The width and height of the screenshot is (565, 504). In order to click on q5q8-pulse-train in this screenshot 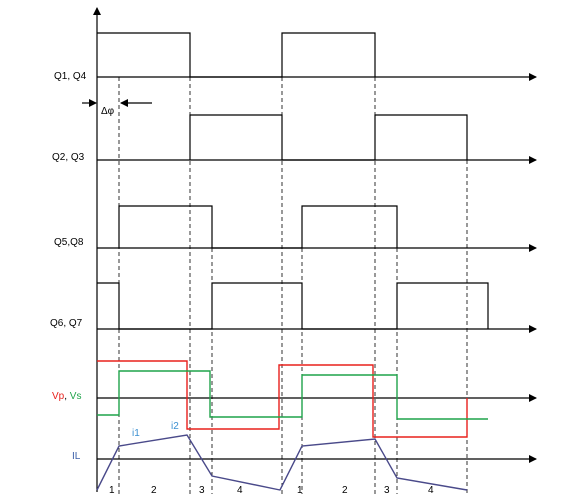, I will do `click(258, 227)`.